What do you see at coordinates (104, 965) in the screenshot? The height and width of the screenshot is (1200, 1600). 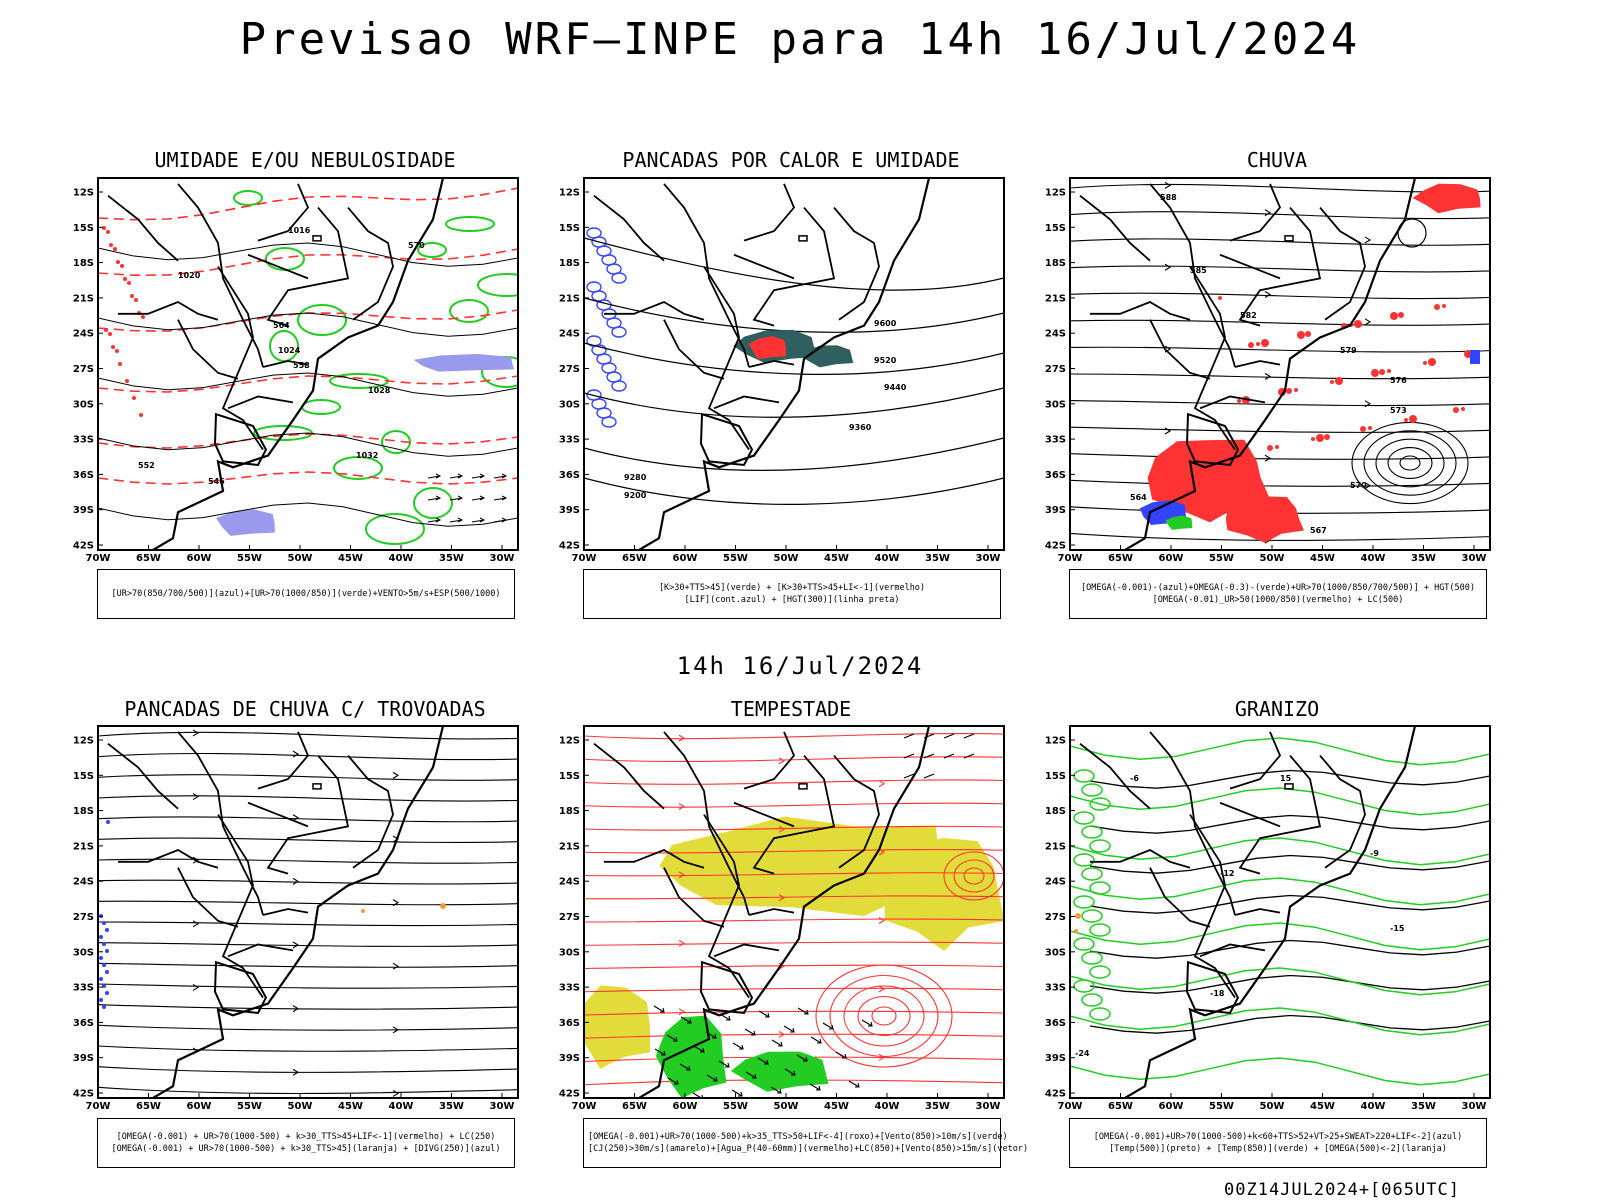 I see `divg-blue-speck` at bounding box center [104, 965].